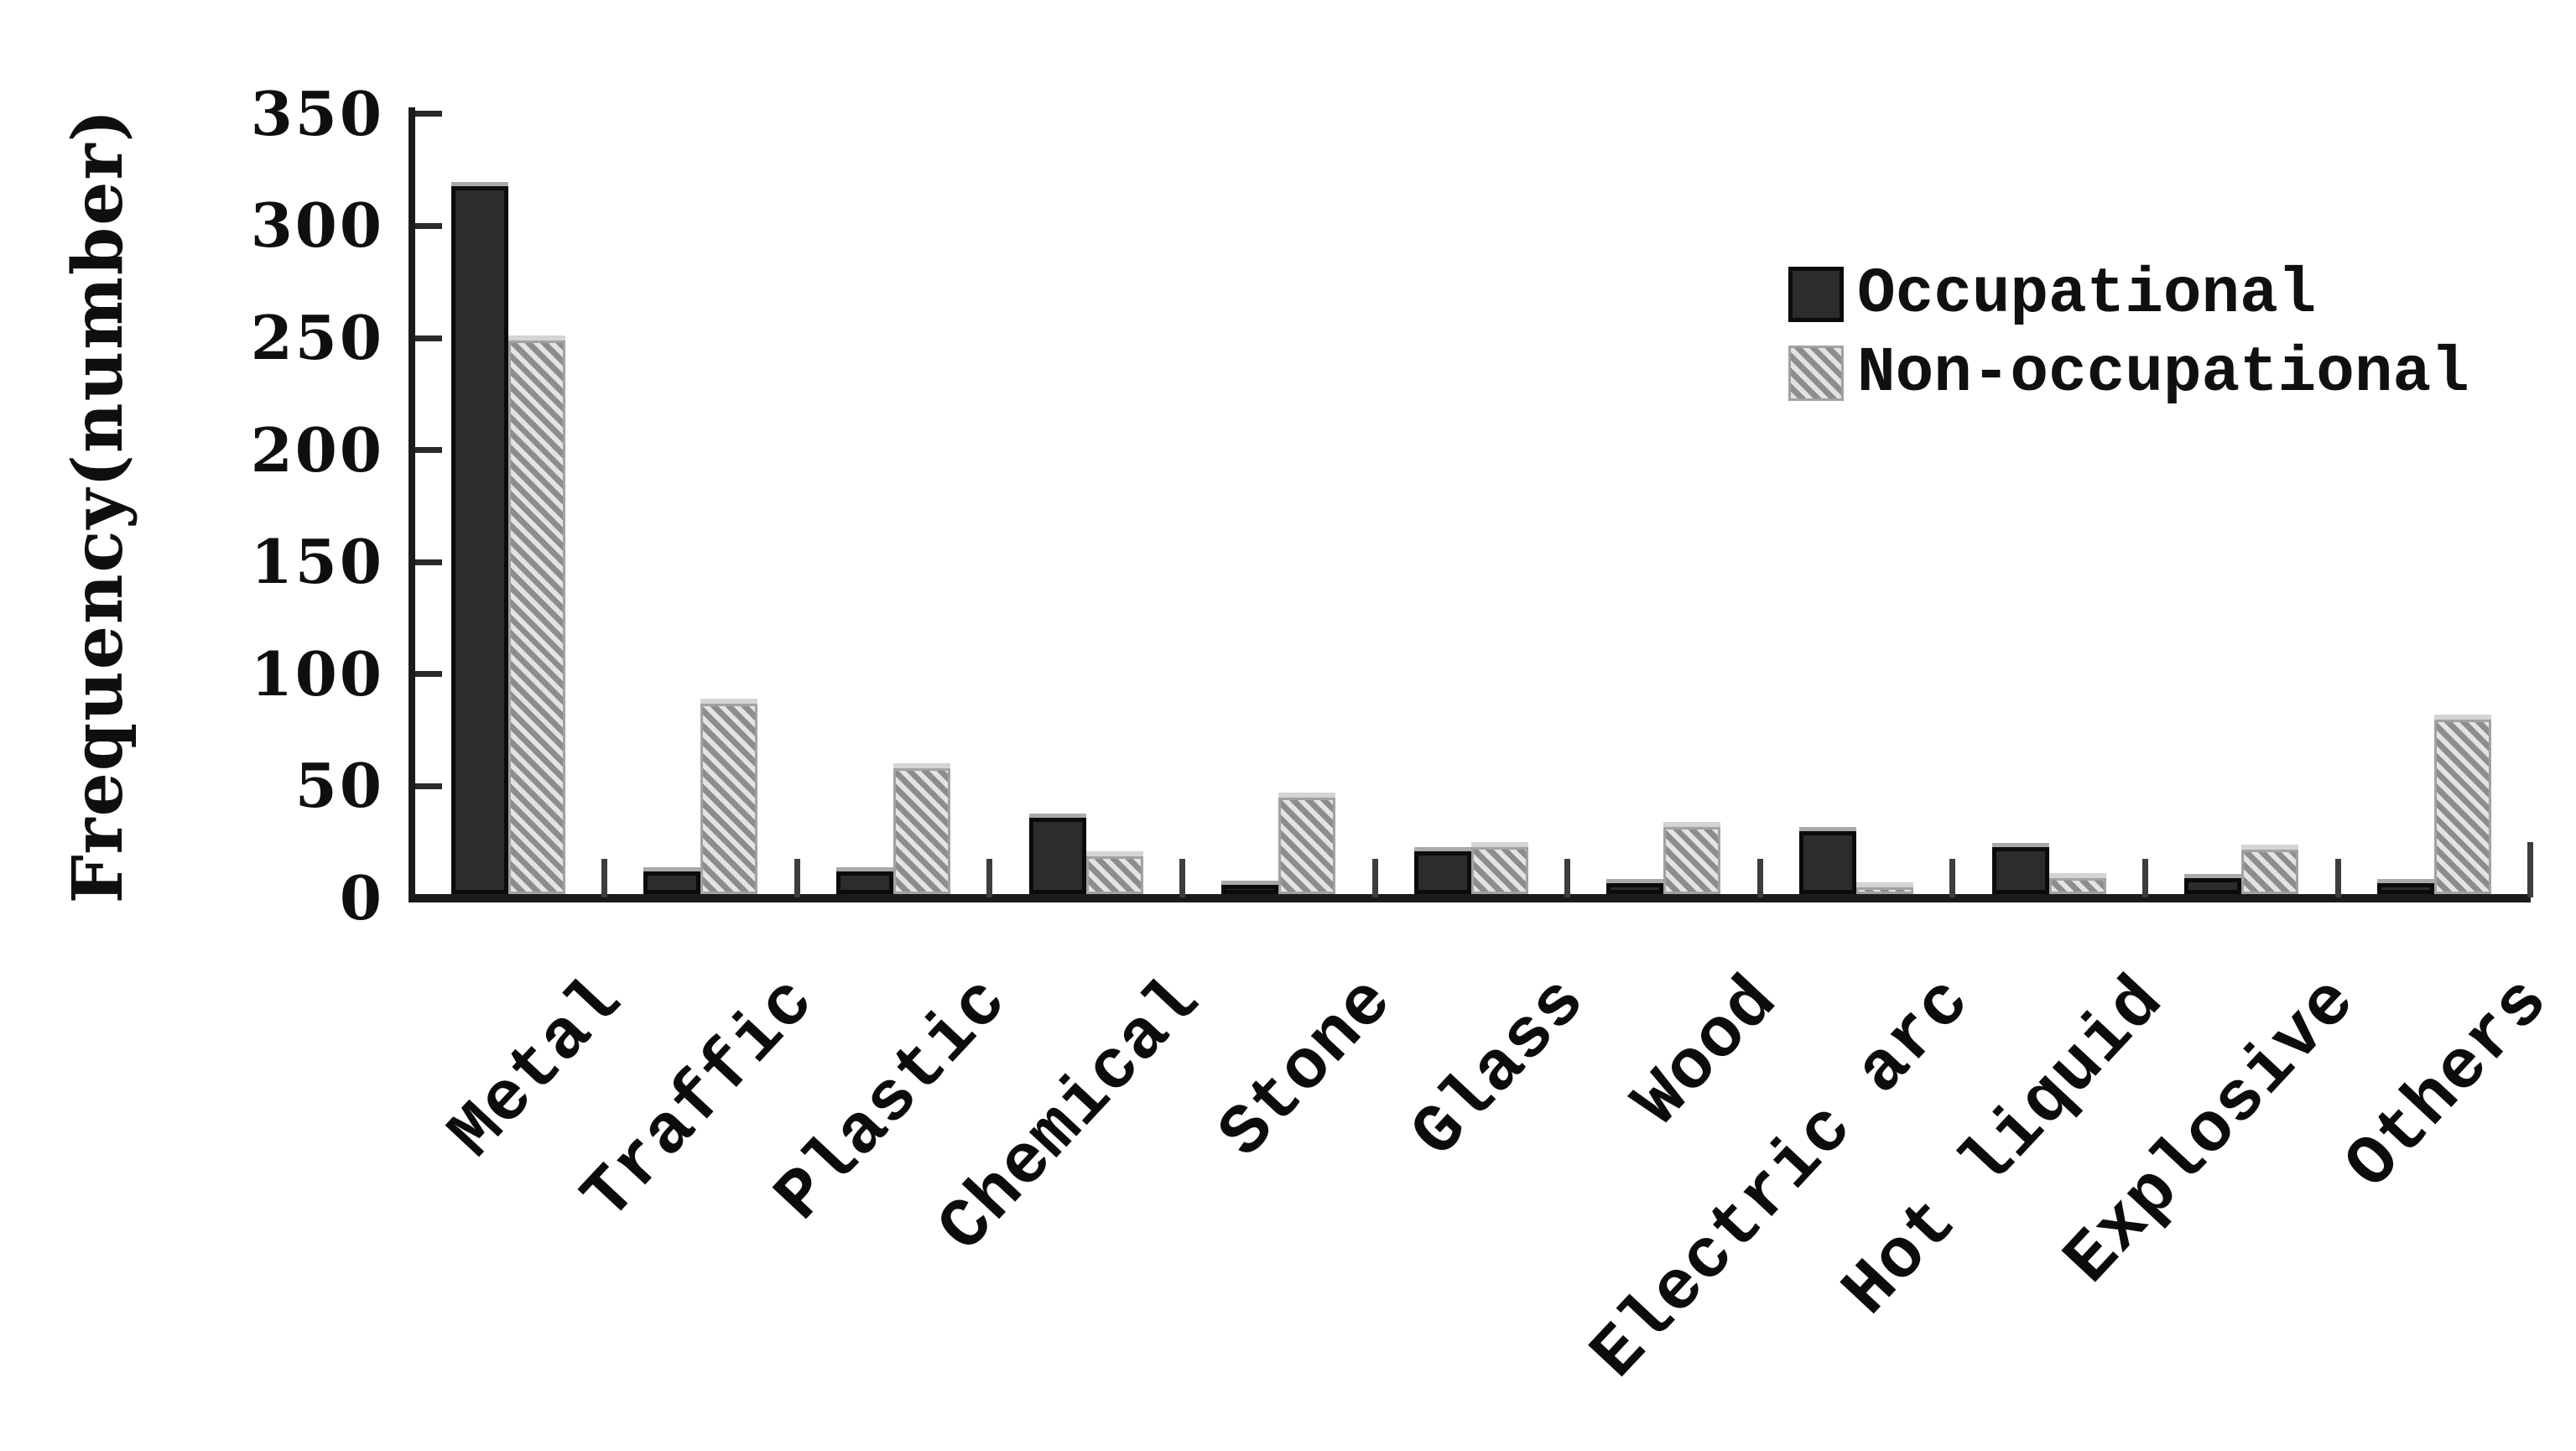  What do you see at coordinates (1470, 898) in the screenshot?
I see `x-axis-line` at bounding box center [1470, 898].